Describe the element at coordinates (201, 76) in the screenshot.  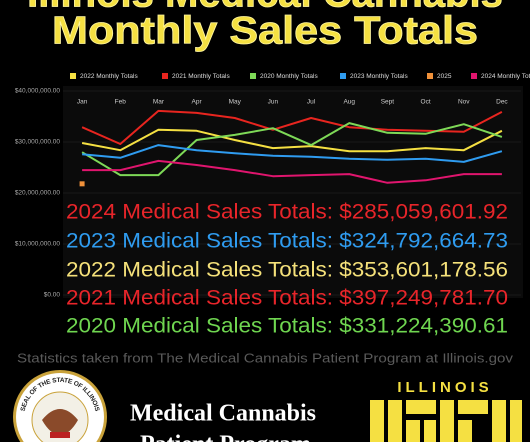
I see `legend-label: 2021 Monthly Totals` at that location.